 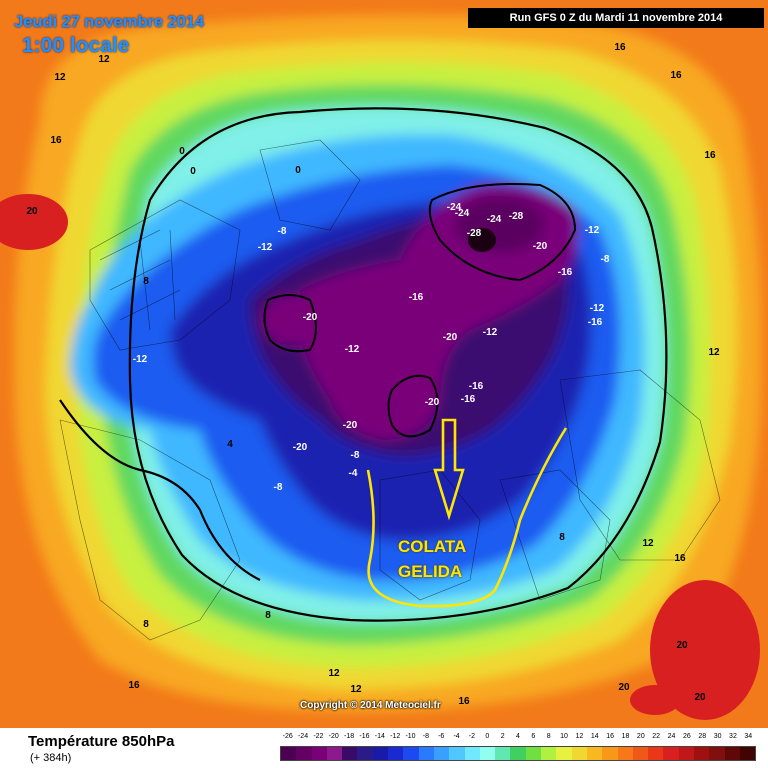 I want to click on legend-value: 24, so click(x=671, y=736).